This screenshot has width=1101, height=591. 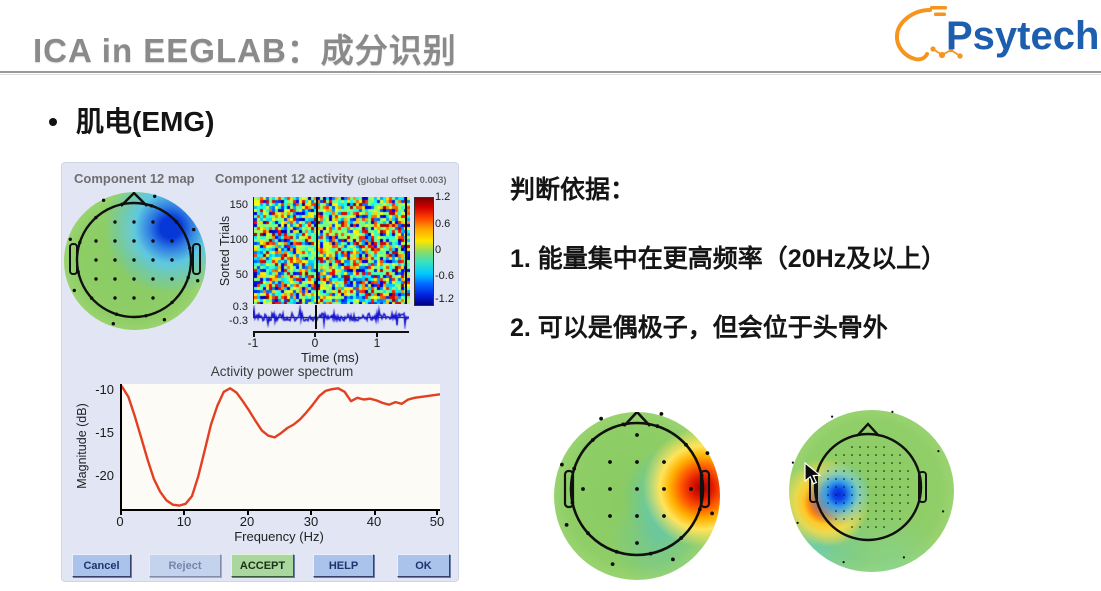 I want to click on colorbar, so click(x=424, y=251).